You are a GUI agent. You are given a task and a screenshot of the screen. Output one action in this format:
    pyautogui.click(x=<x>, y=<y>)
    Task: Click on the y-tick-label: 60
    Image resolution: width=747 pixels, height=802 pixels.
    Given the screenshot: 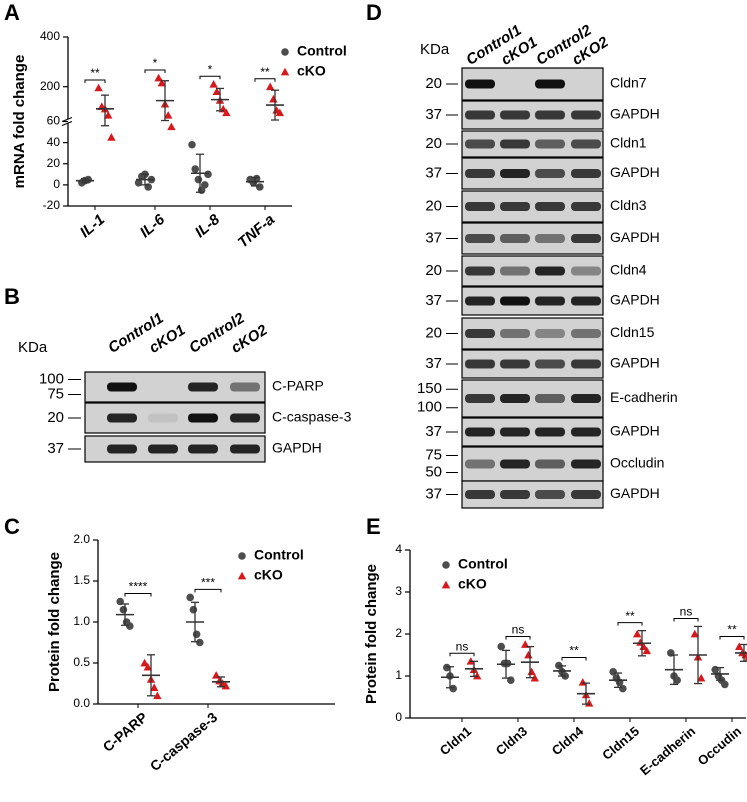 What is the action you would take?
    pyautogui.click(x=54, y=121)
    